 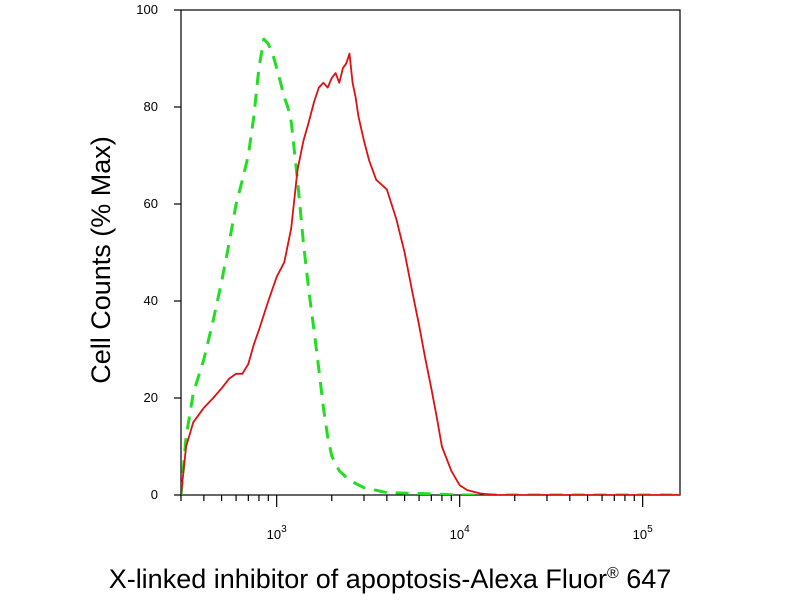 I want to click on y-tick-label: 60, so click(x=151, y=203).